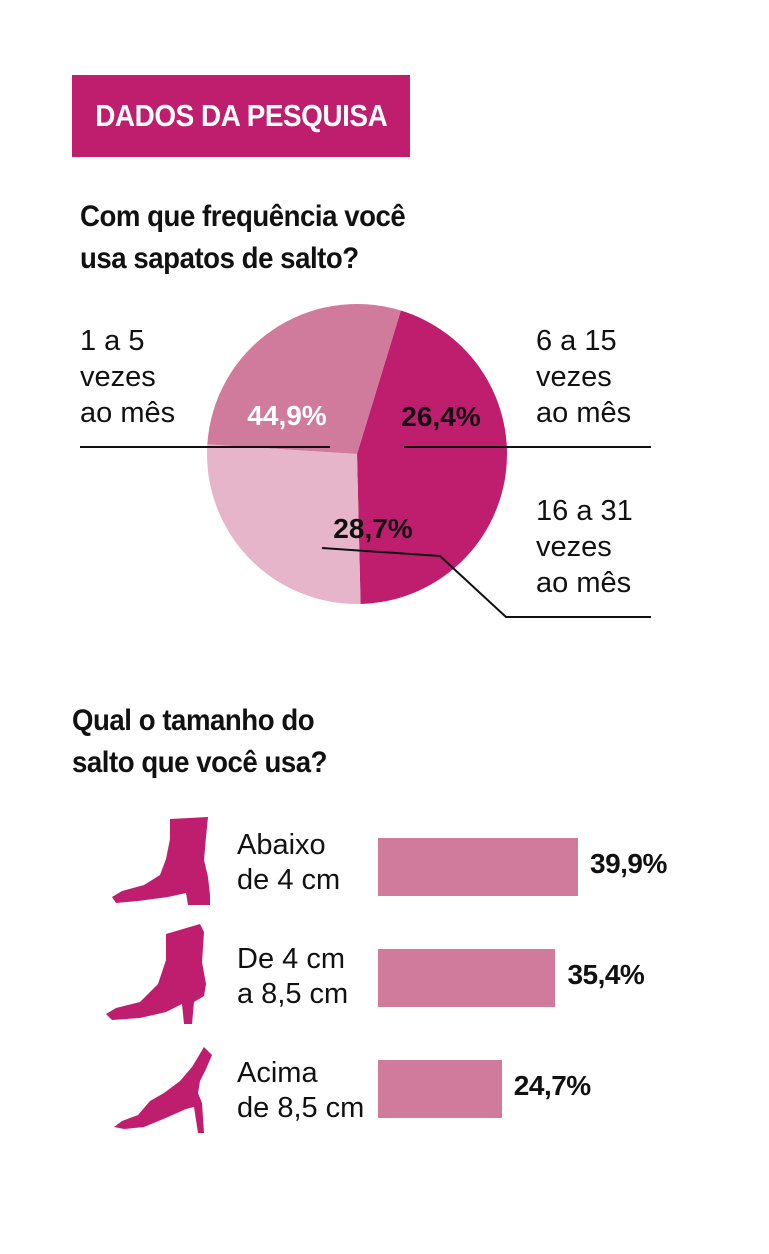  I want to click on bar-question-line-2: salto que você usa?, so click(200, 762).